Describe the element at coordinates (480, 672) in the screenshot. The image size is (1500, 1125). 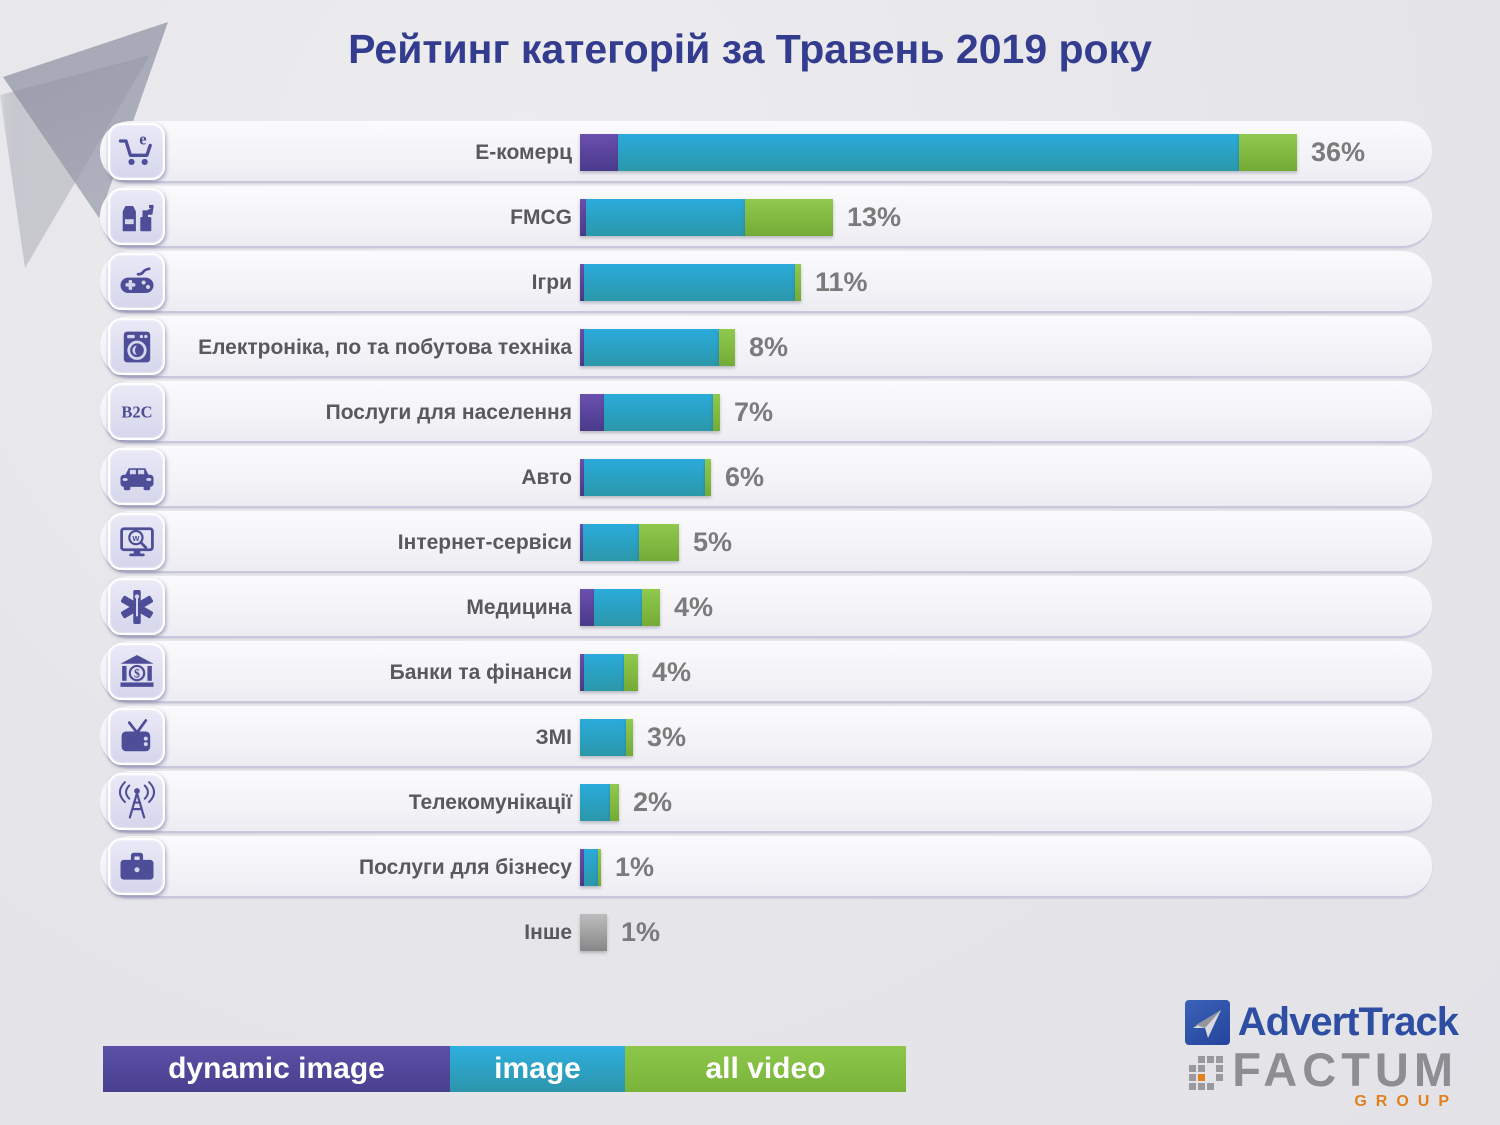
I see `category-label: Банки та фінанси` at that location.